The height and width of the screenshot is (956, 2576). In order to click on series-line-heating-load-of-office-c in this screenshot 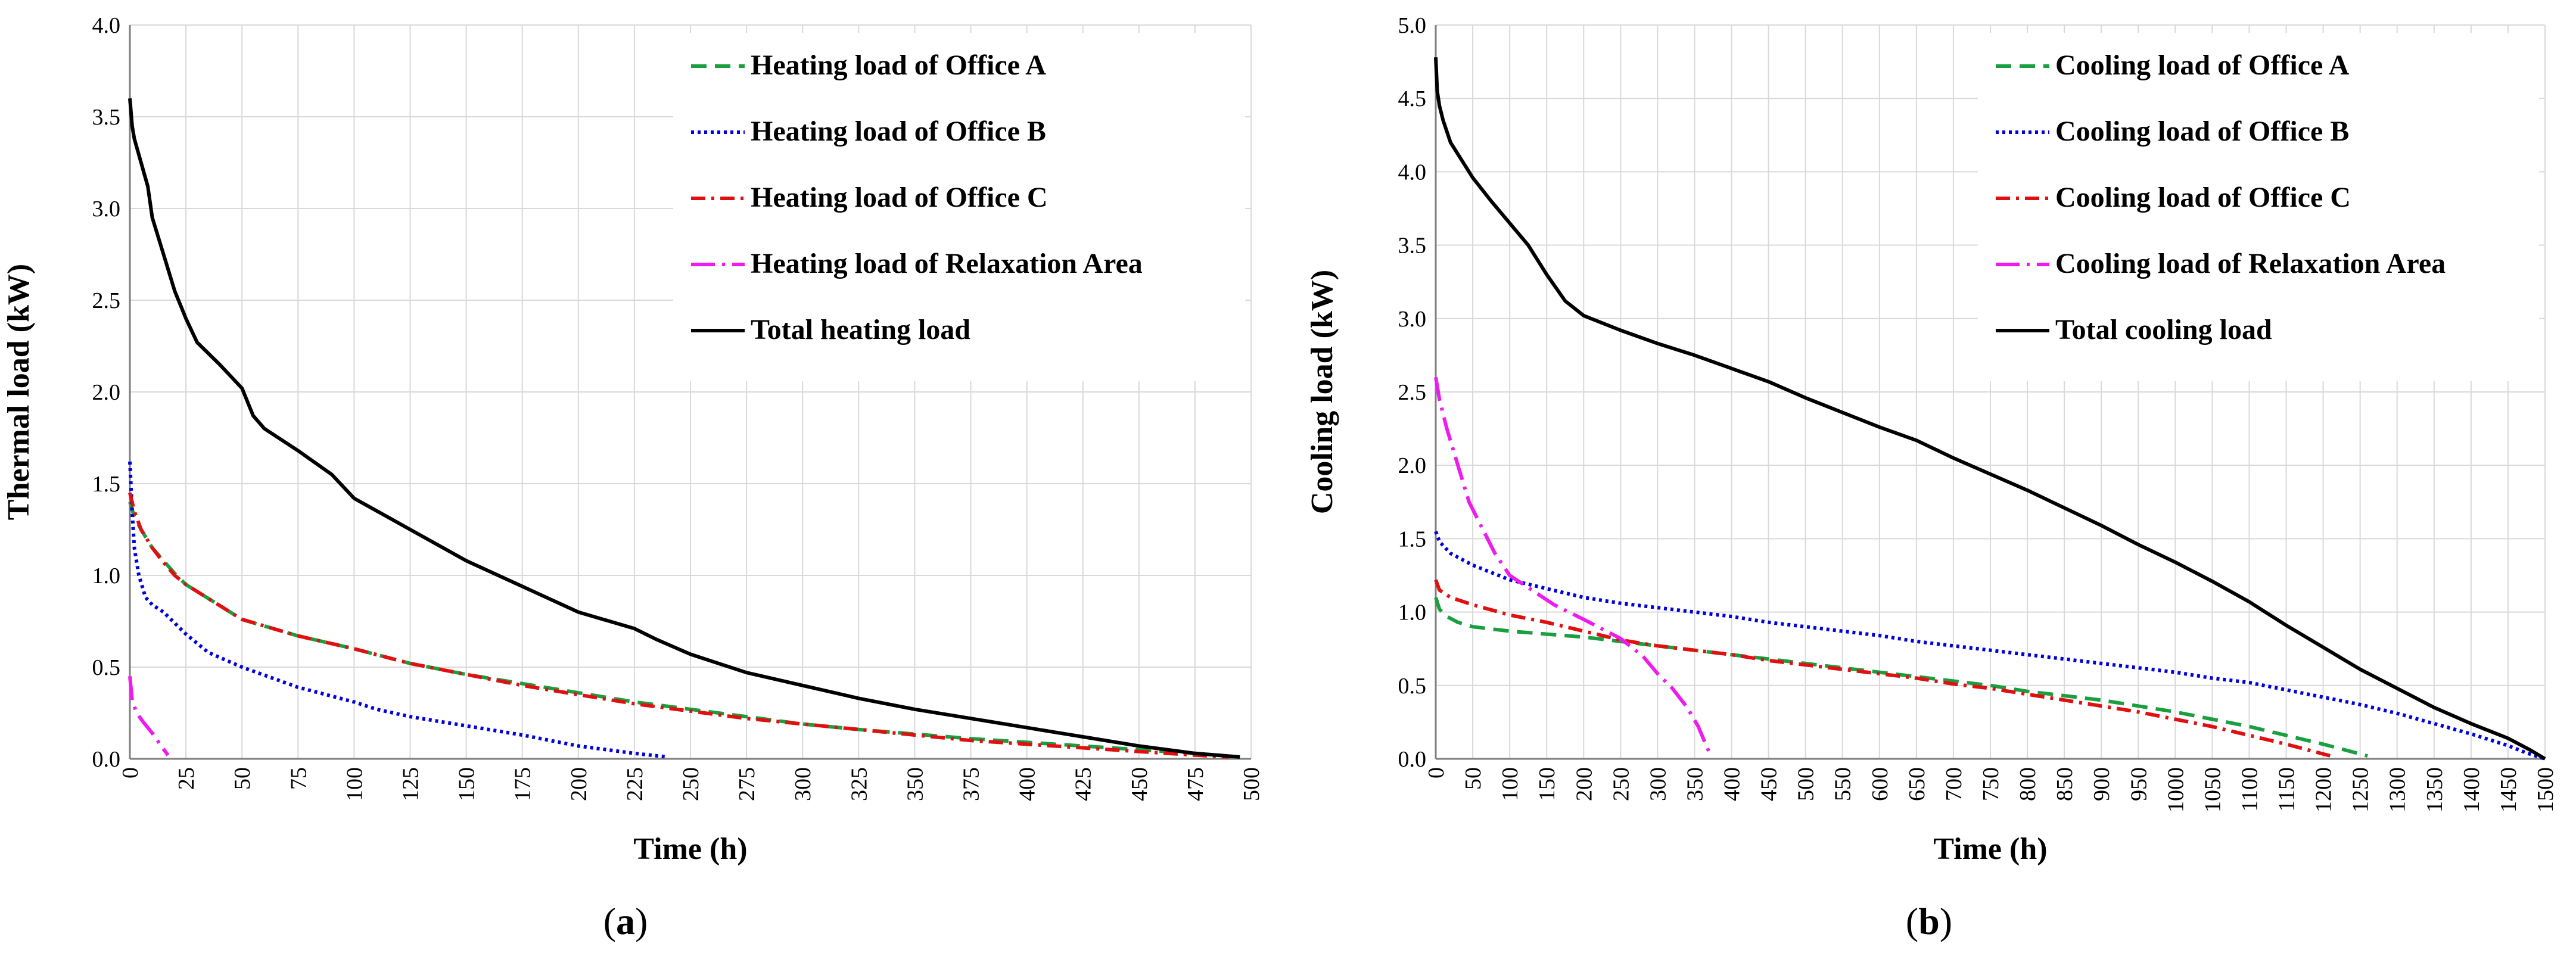, I will do `click(678, 625)`.